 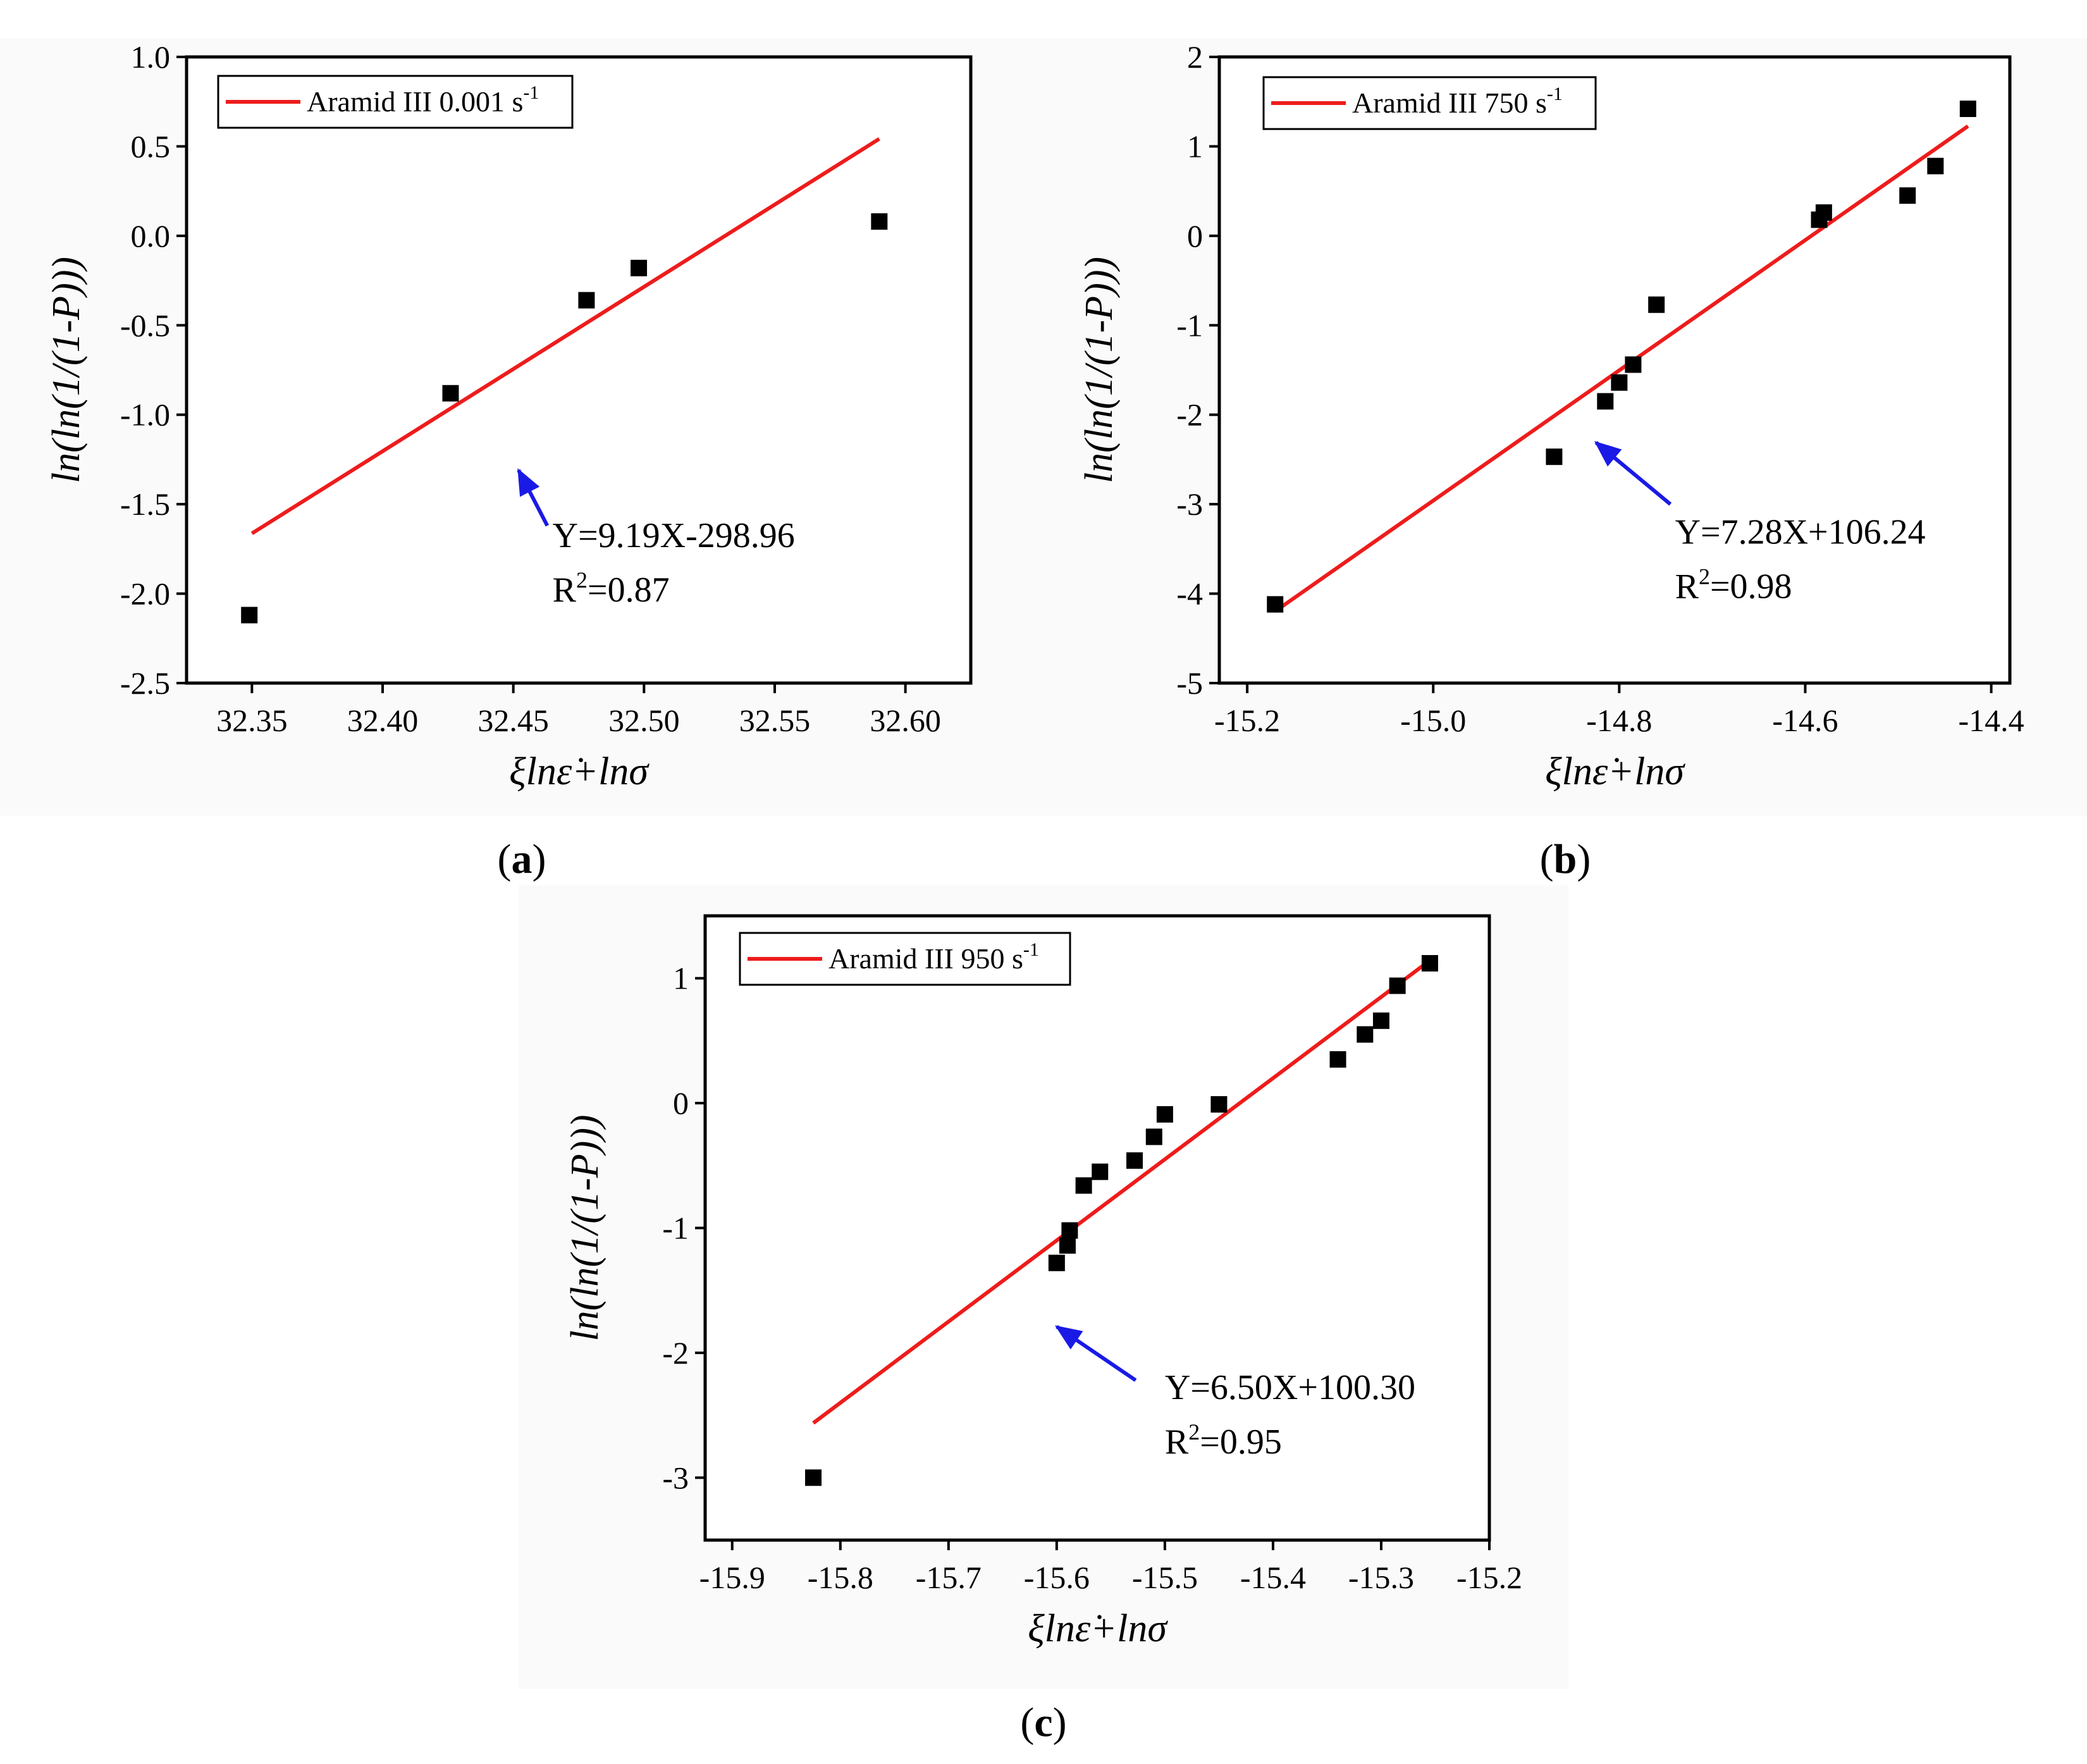 What do you see at coordinates (629, 590) in the screenshot?
I see `r-squared-value: =0.87` at bounding box center [629, 590].